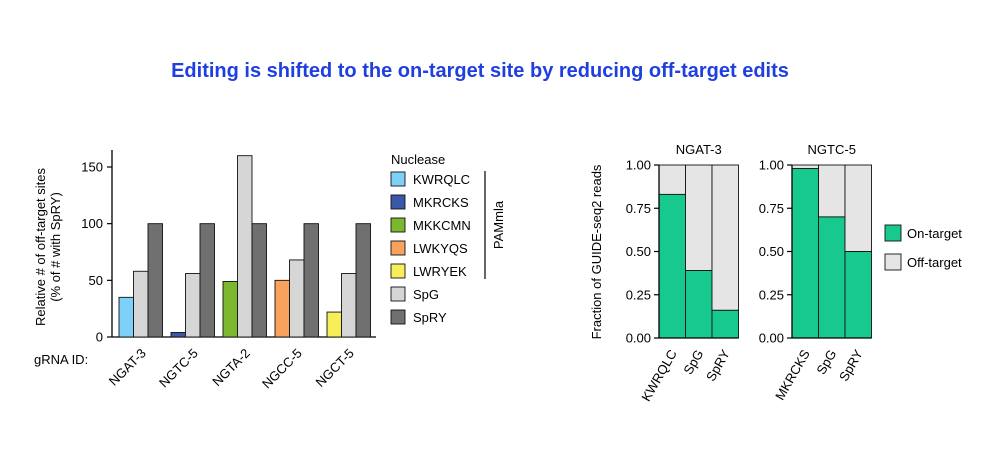 The image size is (1000, 468). I want to click on y-tick-label: 50, so click(96, 280).